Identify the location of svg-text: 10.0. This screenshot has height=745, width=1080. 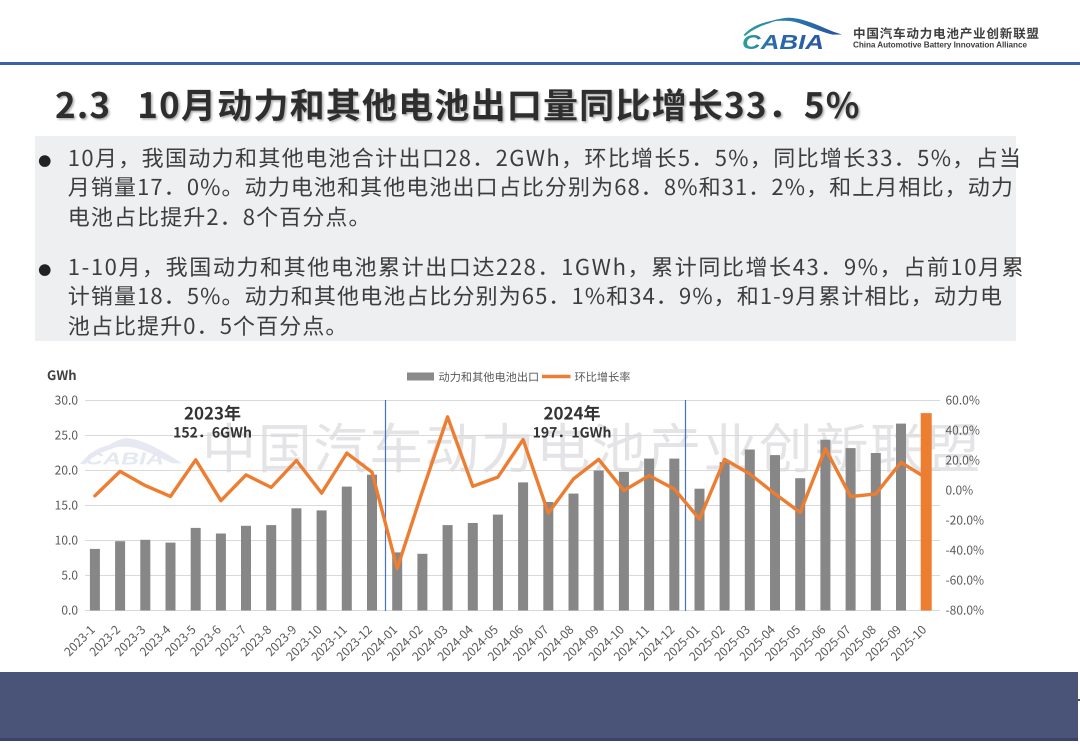
(67, 540).